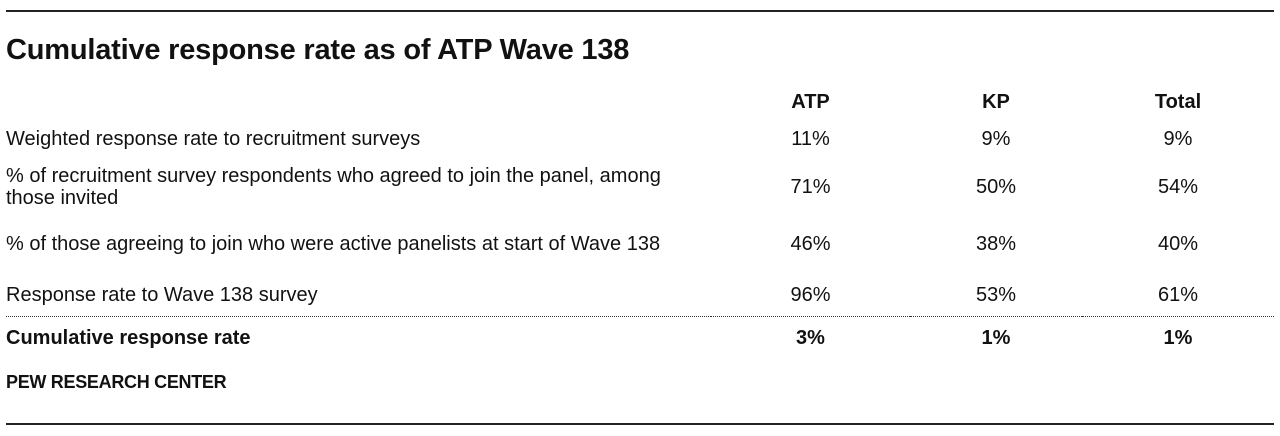 Image resolution: width=1280 pixels, height=436 pixels. Describe the element at coordinates (640, 424) in the screenshot. I see `bottom-rule` at that location.